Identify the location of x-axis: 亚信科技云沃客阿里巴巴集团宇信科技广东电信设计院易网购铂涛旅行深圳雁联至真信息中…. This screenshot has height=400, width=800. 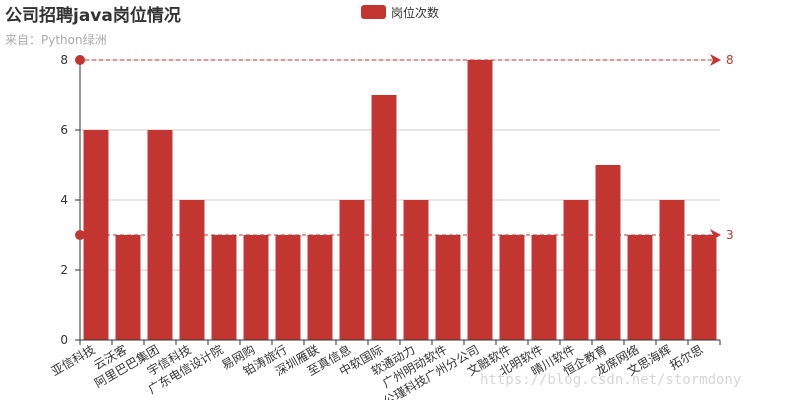
(385, 369).